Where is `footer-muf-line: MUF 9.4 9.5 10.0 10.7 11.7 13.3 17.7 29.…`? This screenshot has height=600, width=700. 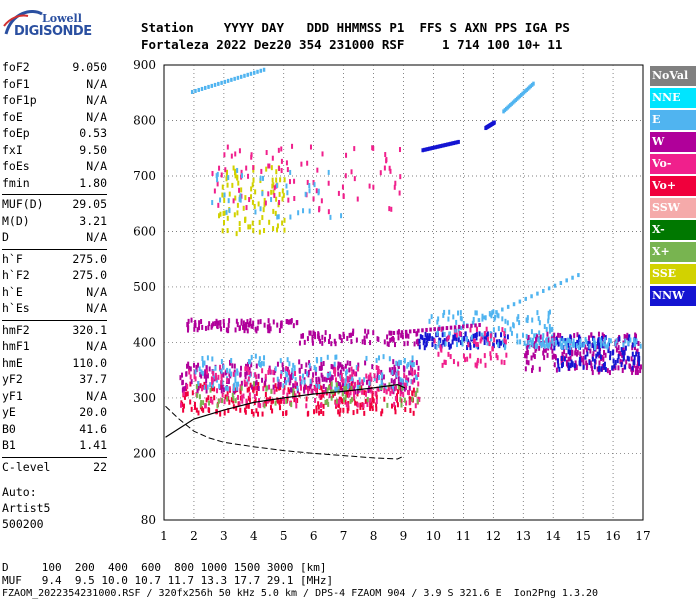 footer-muf-line: MUF 9.4 9.5 10.0 10.7 11.7 13.3 17.7 29.… is located at coordinates (168, 580).